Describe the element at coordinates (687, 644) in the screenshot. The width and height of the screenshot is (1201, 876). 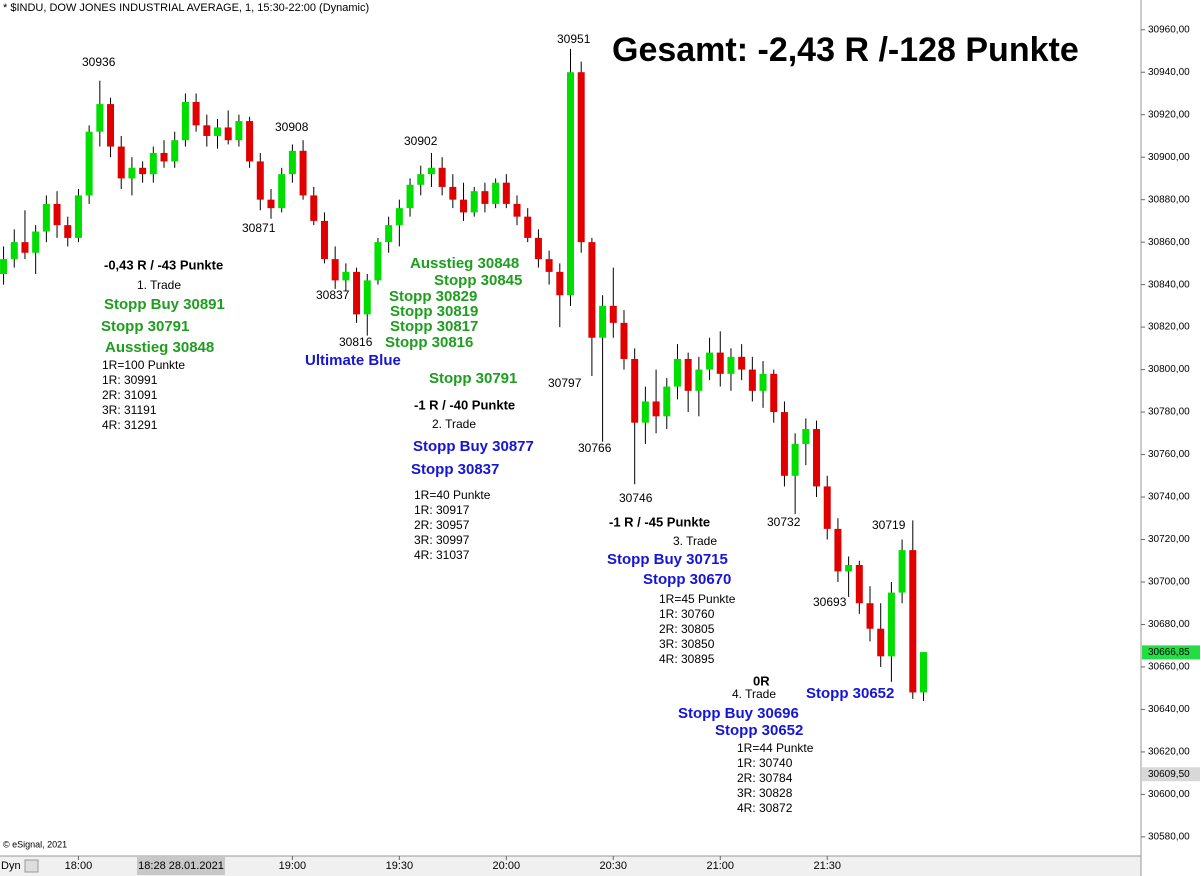
I see `annotation: 3R: 30850` at that location.